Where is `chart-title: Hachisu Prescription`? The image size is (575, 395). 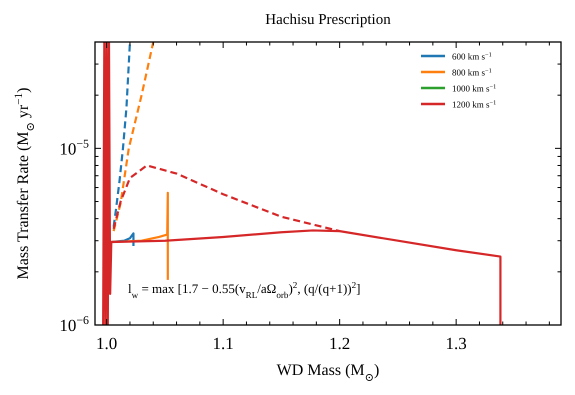 chart-title: Hachisu Prescription is located at coordinates (328, 20).